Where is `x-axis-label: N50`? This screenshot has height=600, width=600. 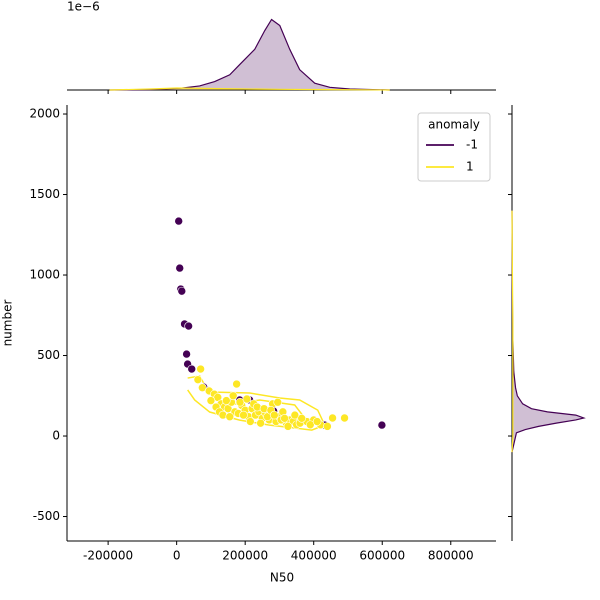 x-axis-label: N50 is located at coordinates (282, 578).